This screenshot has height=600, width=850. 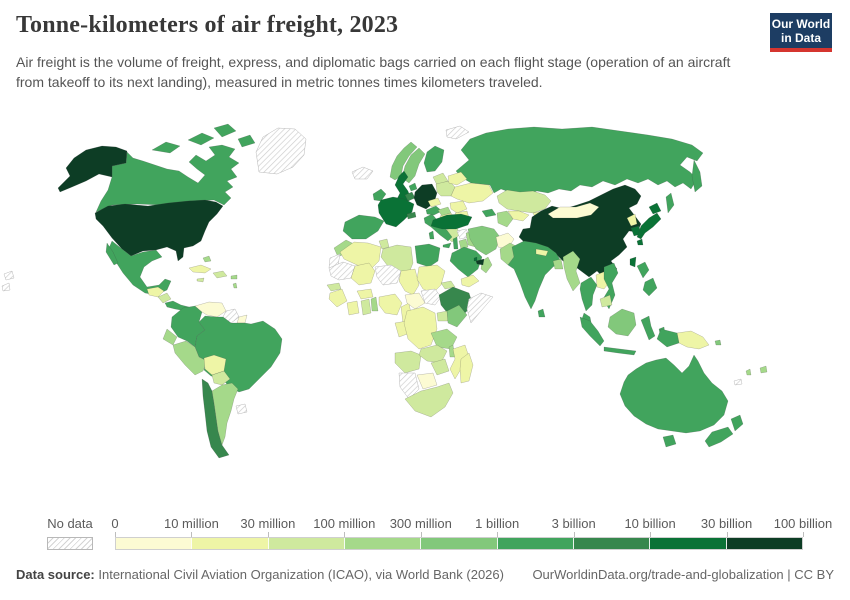 I want to click on country-united-states-alaska, so click(x=92, y=169).